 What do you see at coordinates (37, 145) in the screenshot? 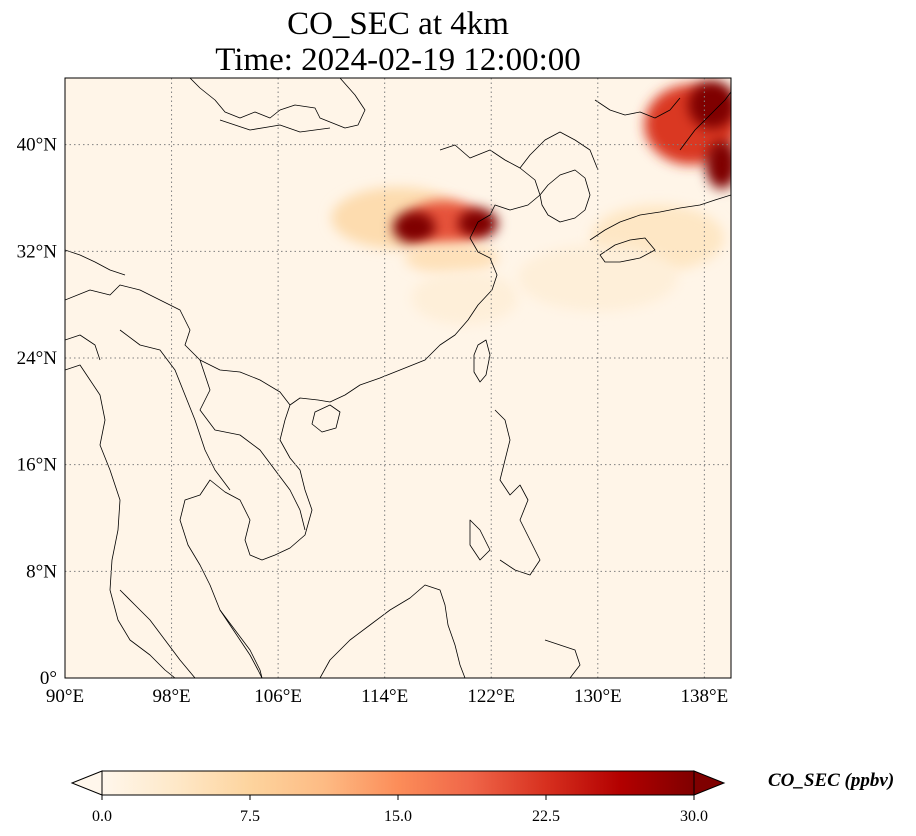
I see `lat-tick-label: 40°N` at bounding box center [37, 145].